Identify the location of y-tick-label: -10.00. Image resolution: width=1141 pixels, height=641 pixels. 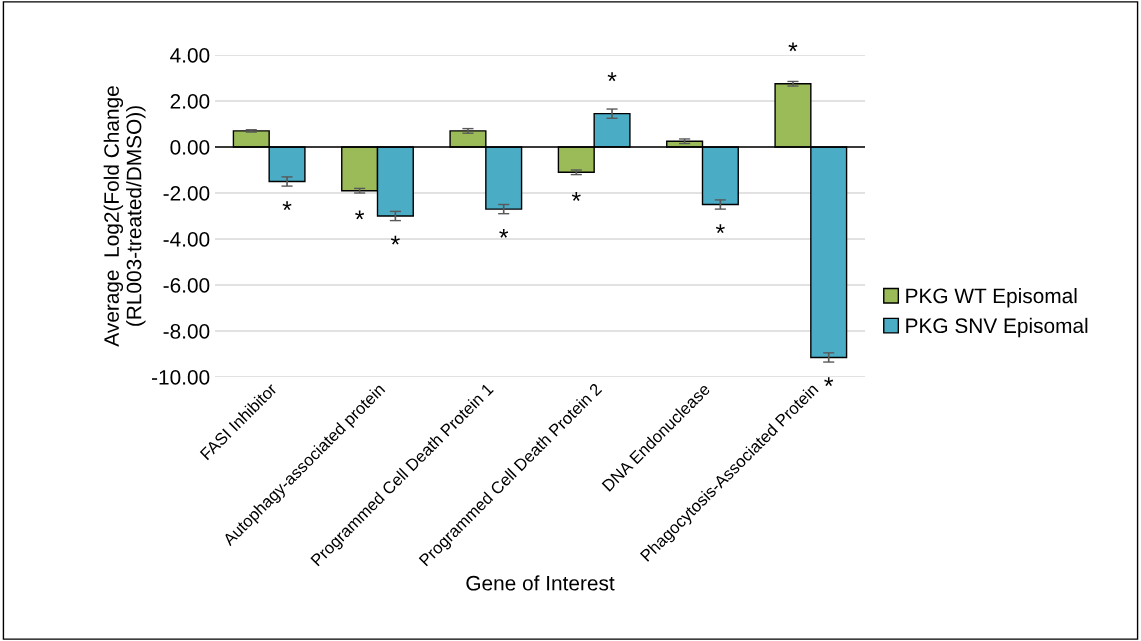
(181, 377).